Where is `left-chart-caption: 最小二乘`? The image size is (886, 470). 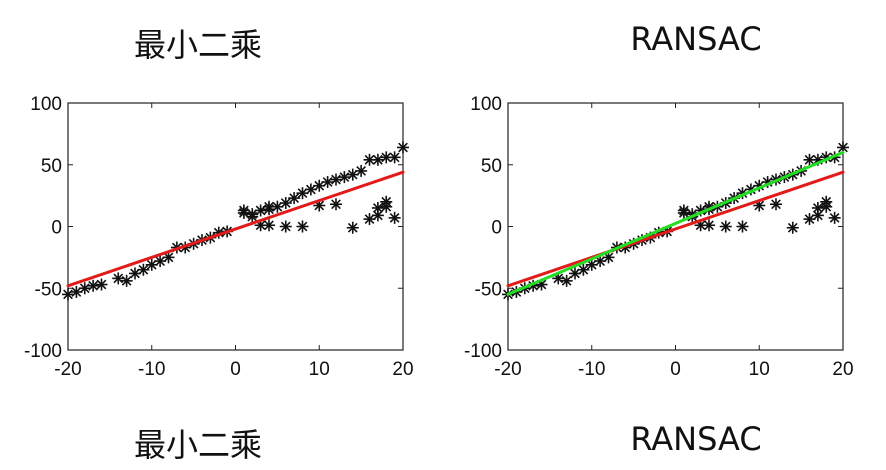
left-chart-caption: 最小二乘 is located at coordinates (198, 445).